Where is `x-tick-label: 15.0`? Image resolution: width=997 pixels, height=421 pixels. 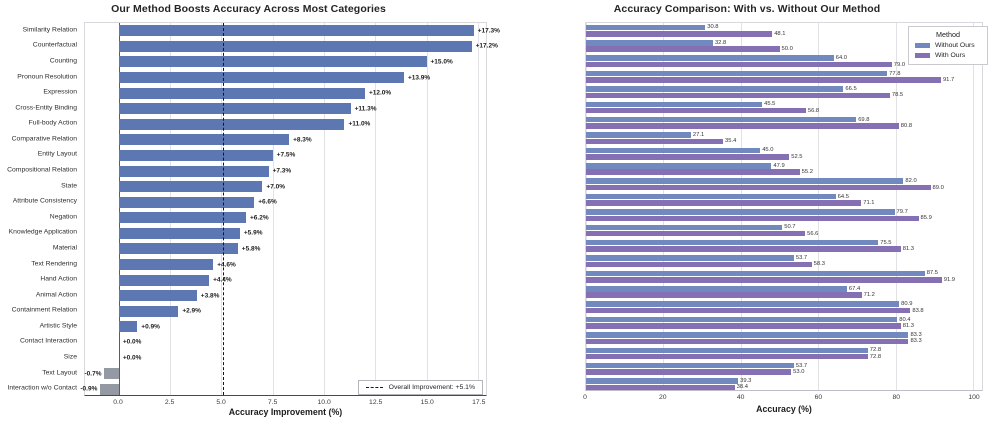 x-tick-label: 15.0 is located at coordinates (427, 402).